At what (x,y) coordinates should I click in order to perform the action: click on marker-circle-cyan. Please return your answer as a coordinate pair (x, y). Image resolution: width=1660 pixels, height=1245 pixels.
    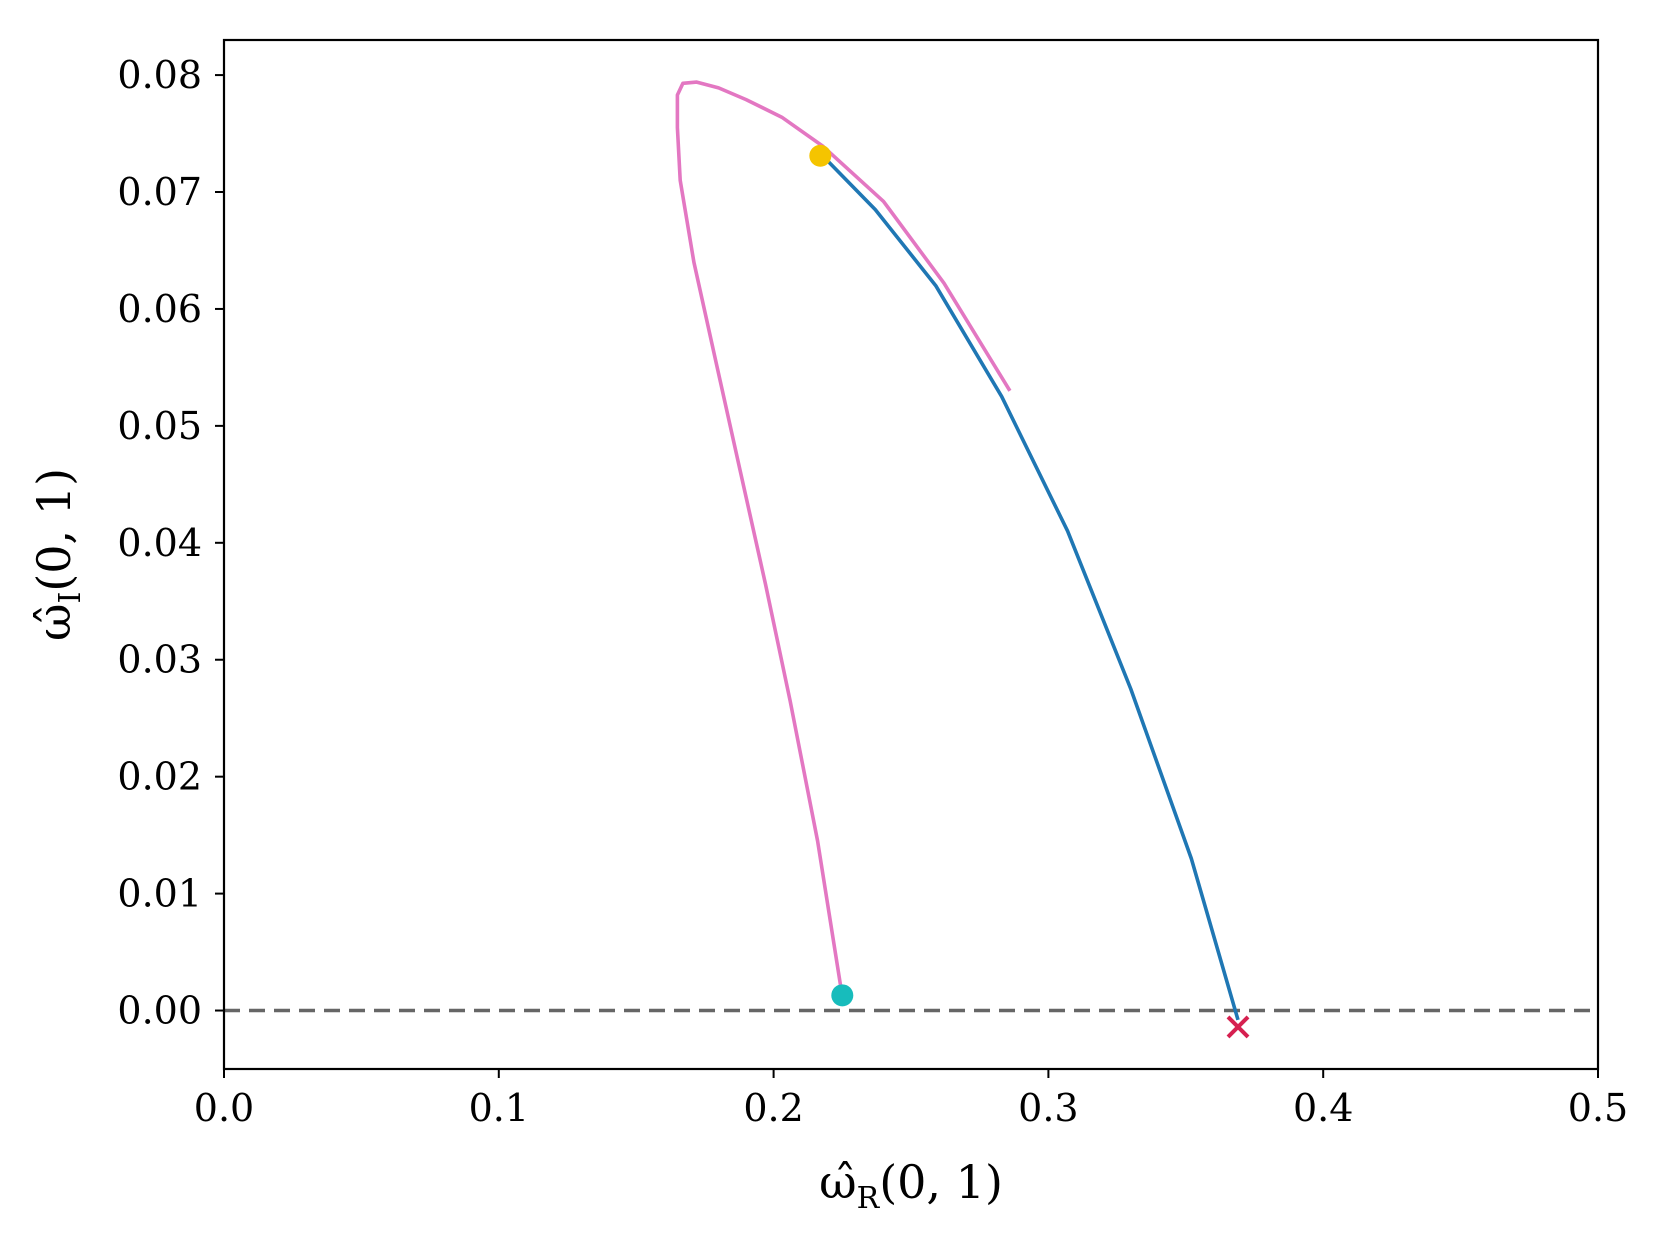
    Looking at the image, I should click on (842, 995).